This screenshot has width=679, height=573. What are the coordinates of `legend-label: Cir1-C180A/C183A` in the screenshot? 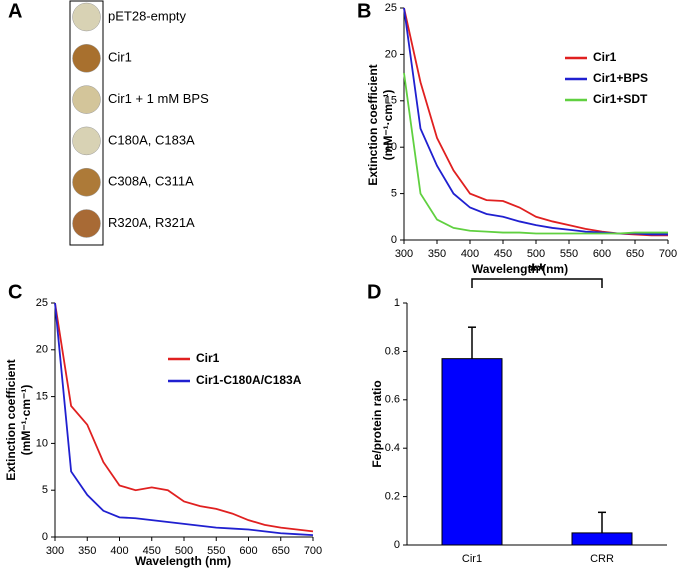 It's located at (249, 380).